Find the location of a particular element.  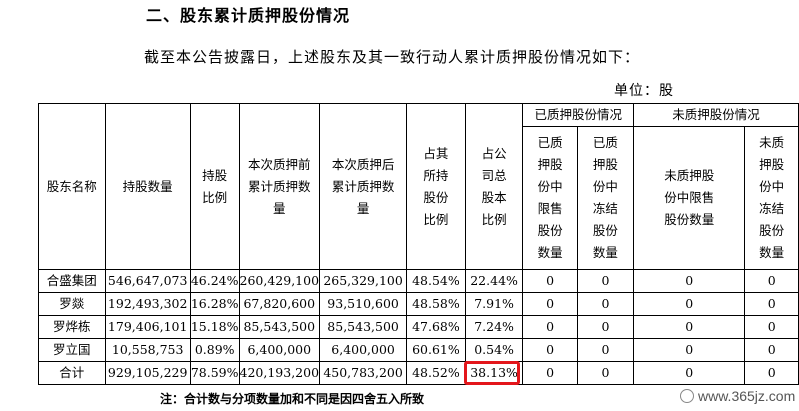

cell-post: 93,510,600 is located at coordinates (363, 304).